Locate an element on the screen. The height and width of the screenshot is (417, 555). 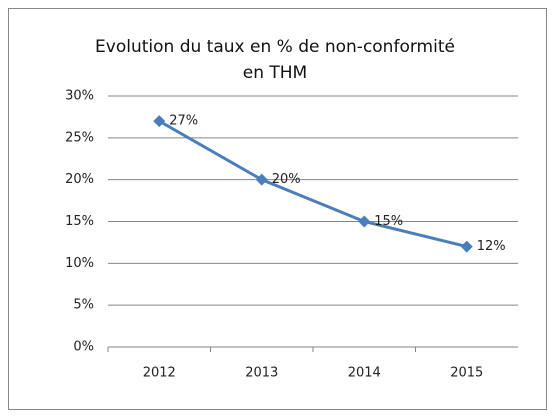
data-label: 12% is located at coordinates (491, 246).